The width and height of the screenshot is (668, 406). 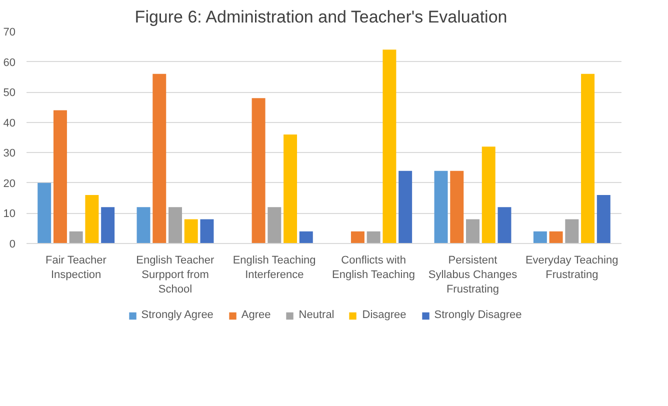 I want to click on x-tick-label: English Teaching Interference, so click(x=274, y=267).